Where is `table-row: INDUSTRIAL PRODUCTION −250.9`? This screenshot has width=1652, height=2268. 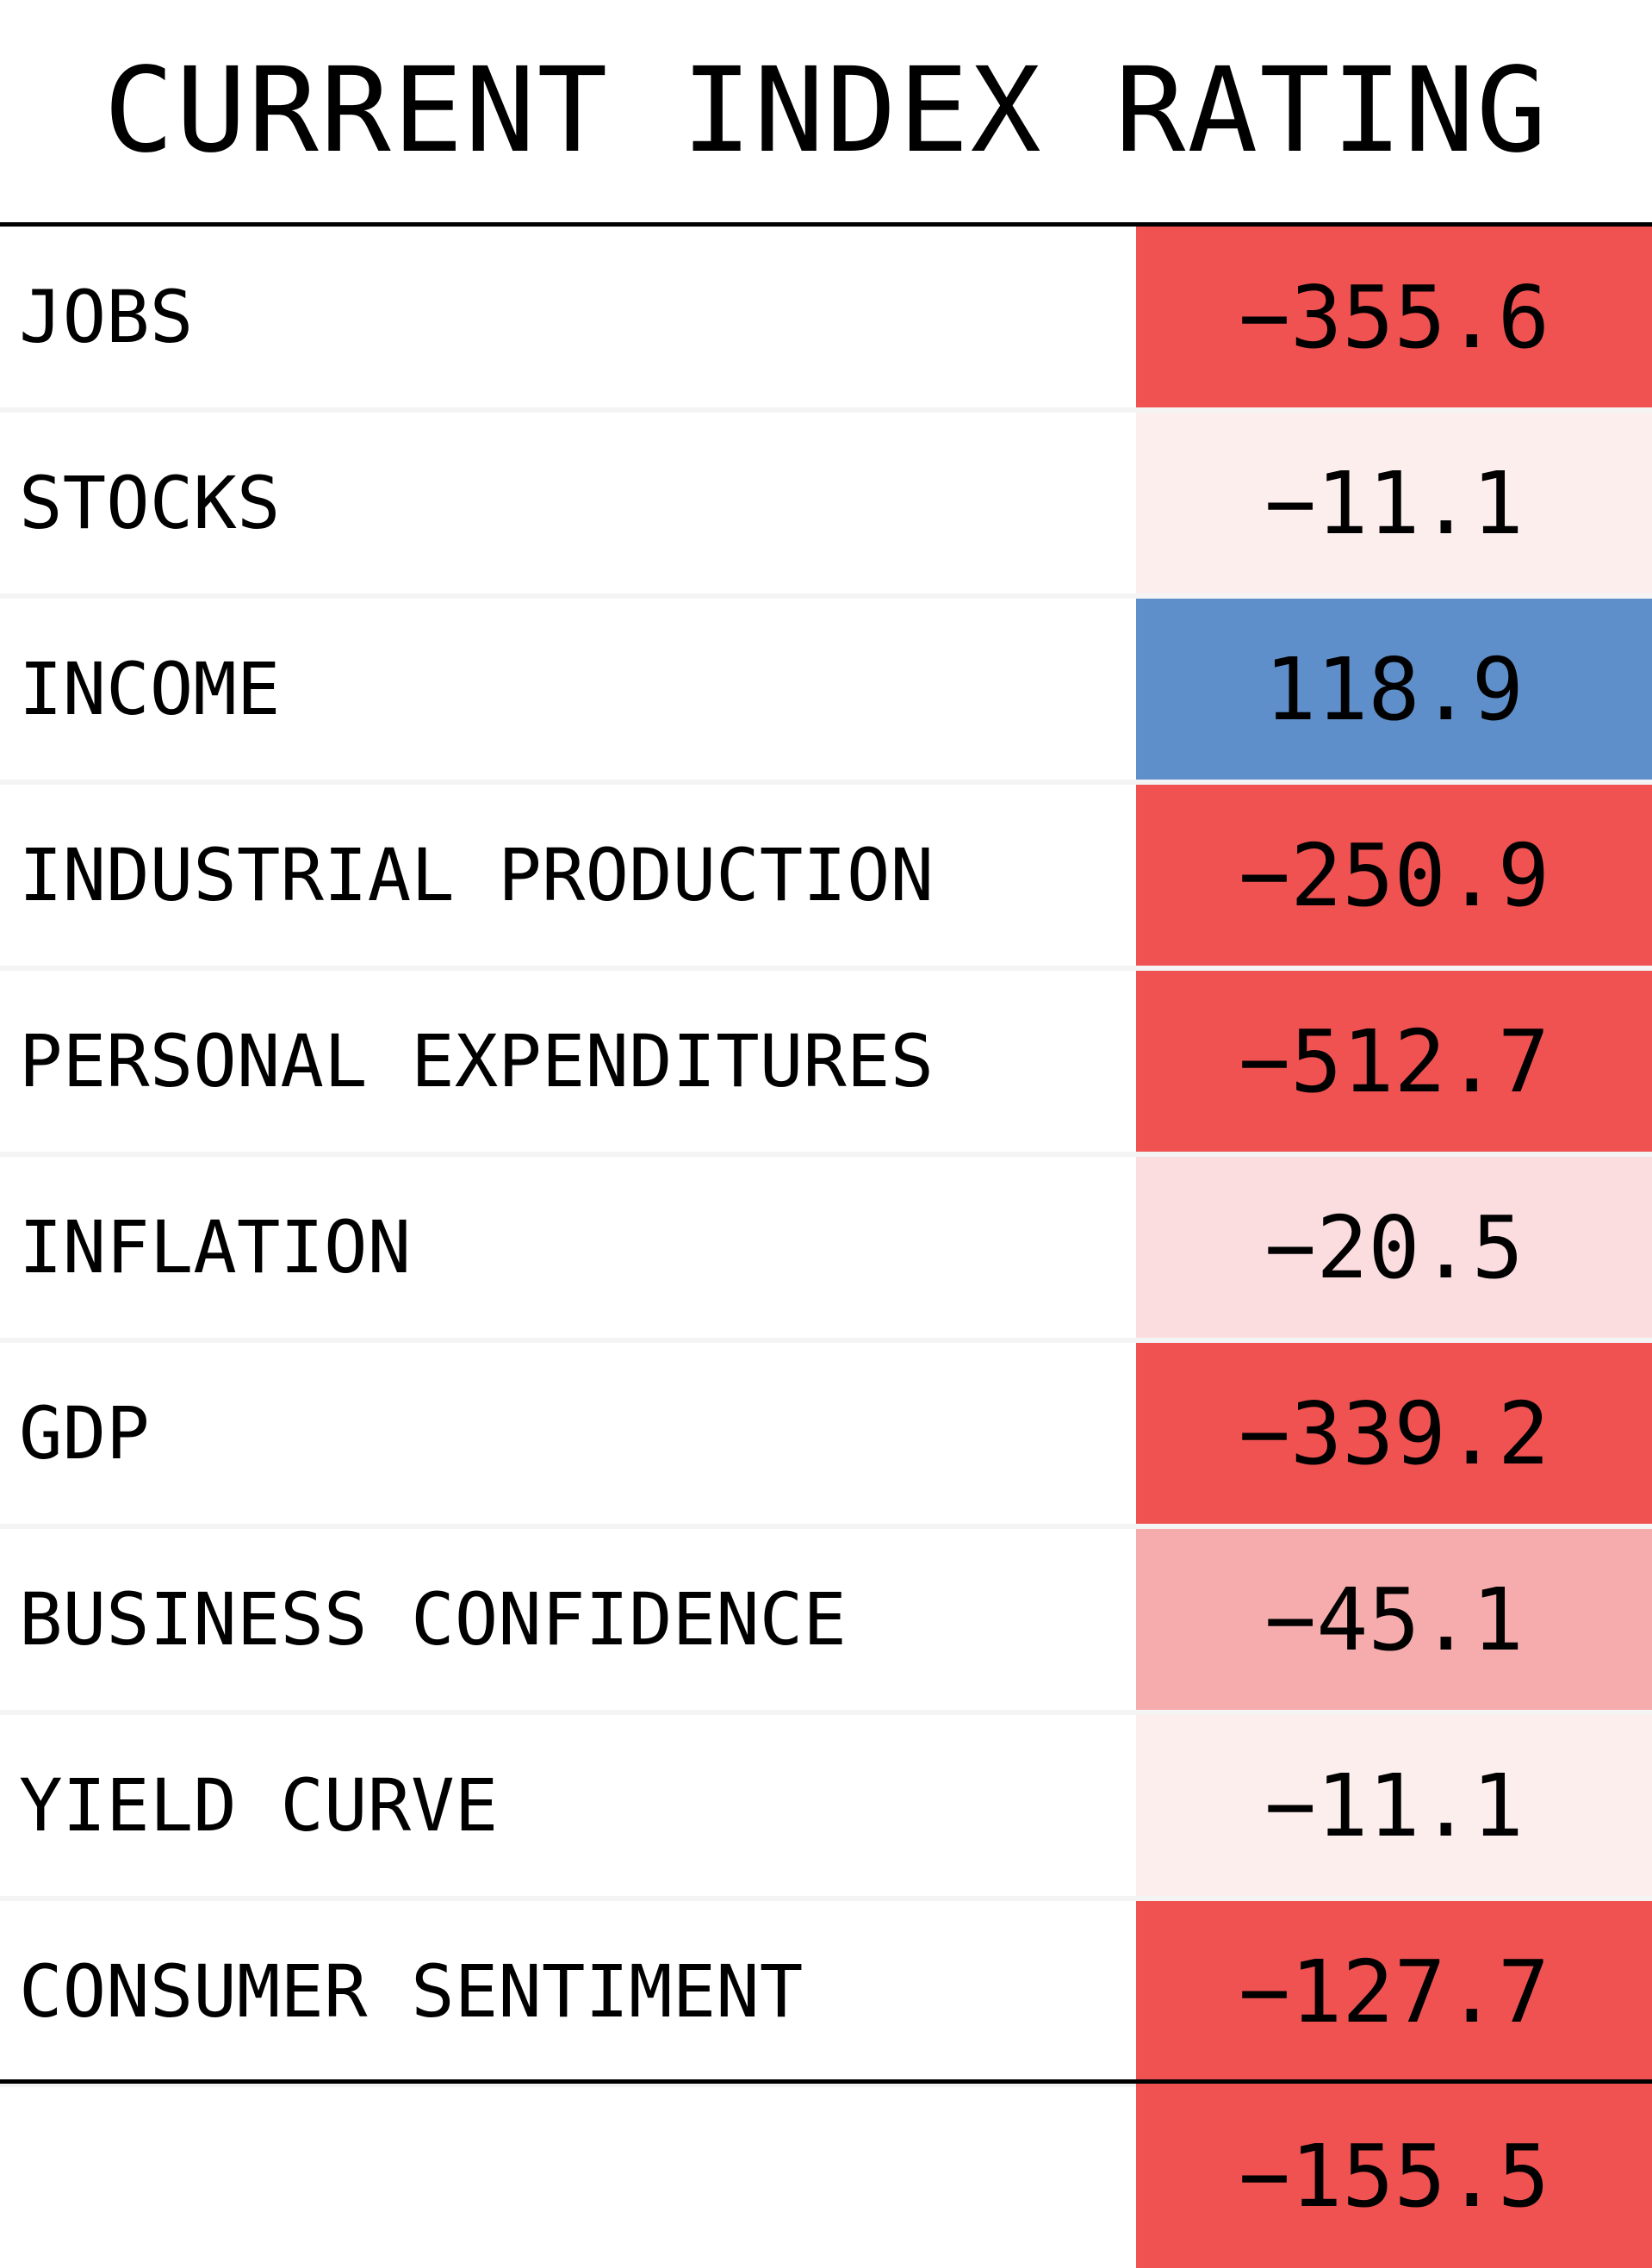
table-row: INDUSTRIAL PRODUCTION −250.9 is located at coordinates (826, 878).